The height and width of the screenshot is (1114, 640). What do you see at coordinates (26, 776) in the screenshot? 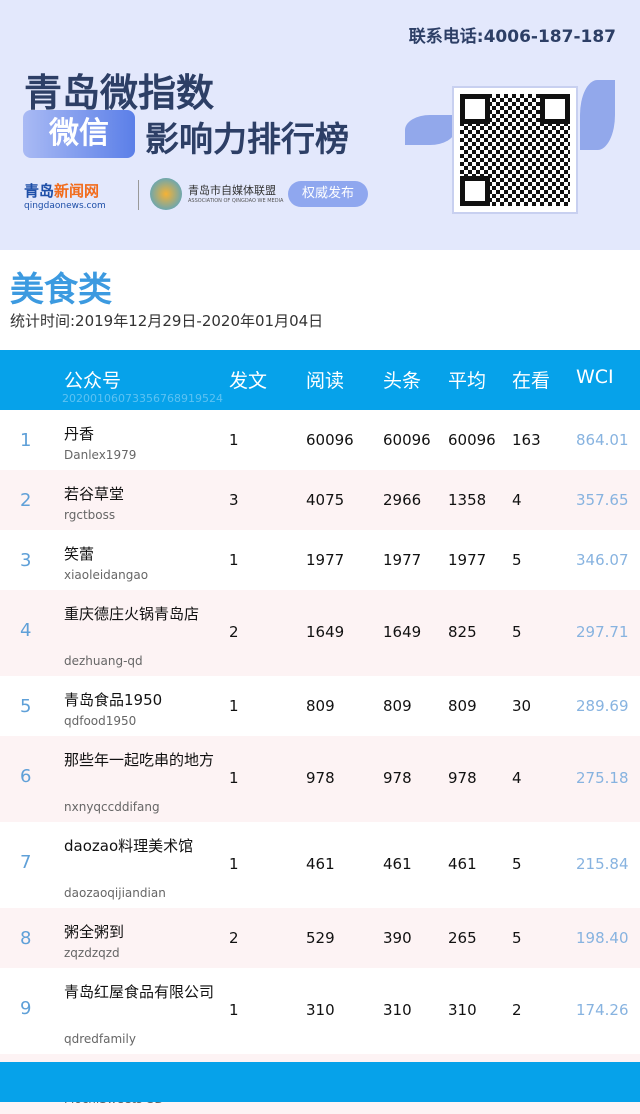
I see `rank: 6` at bounding box center [26, 776].